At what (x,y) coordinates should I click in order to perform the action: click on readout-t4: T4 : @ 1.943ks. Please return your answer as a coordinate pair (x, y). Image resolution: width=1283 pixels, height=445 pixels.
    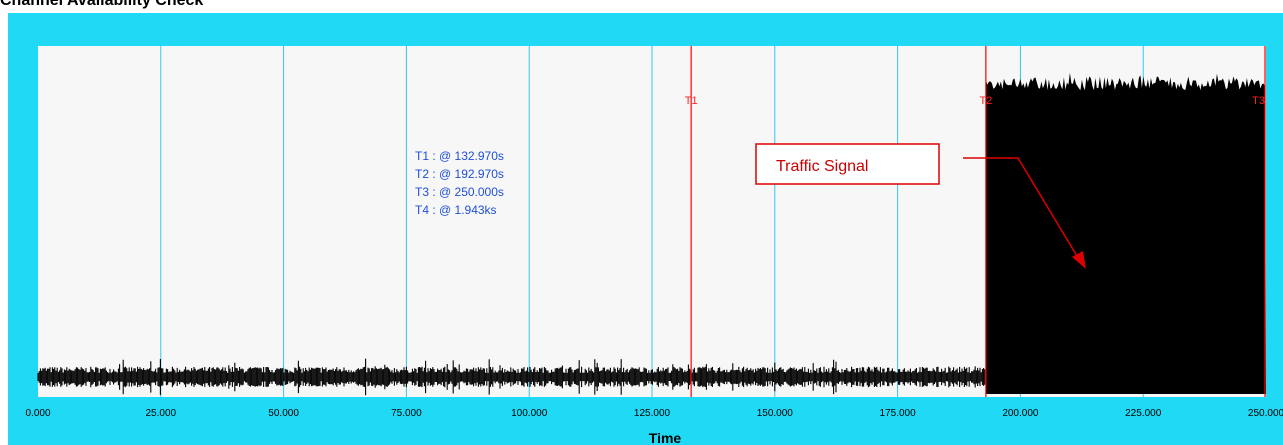
    Looking at the image, I should click on (456, 210).